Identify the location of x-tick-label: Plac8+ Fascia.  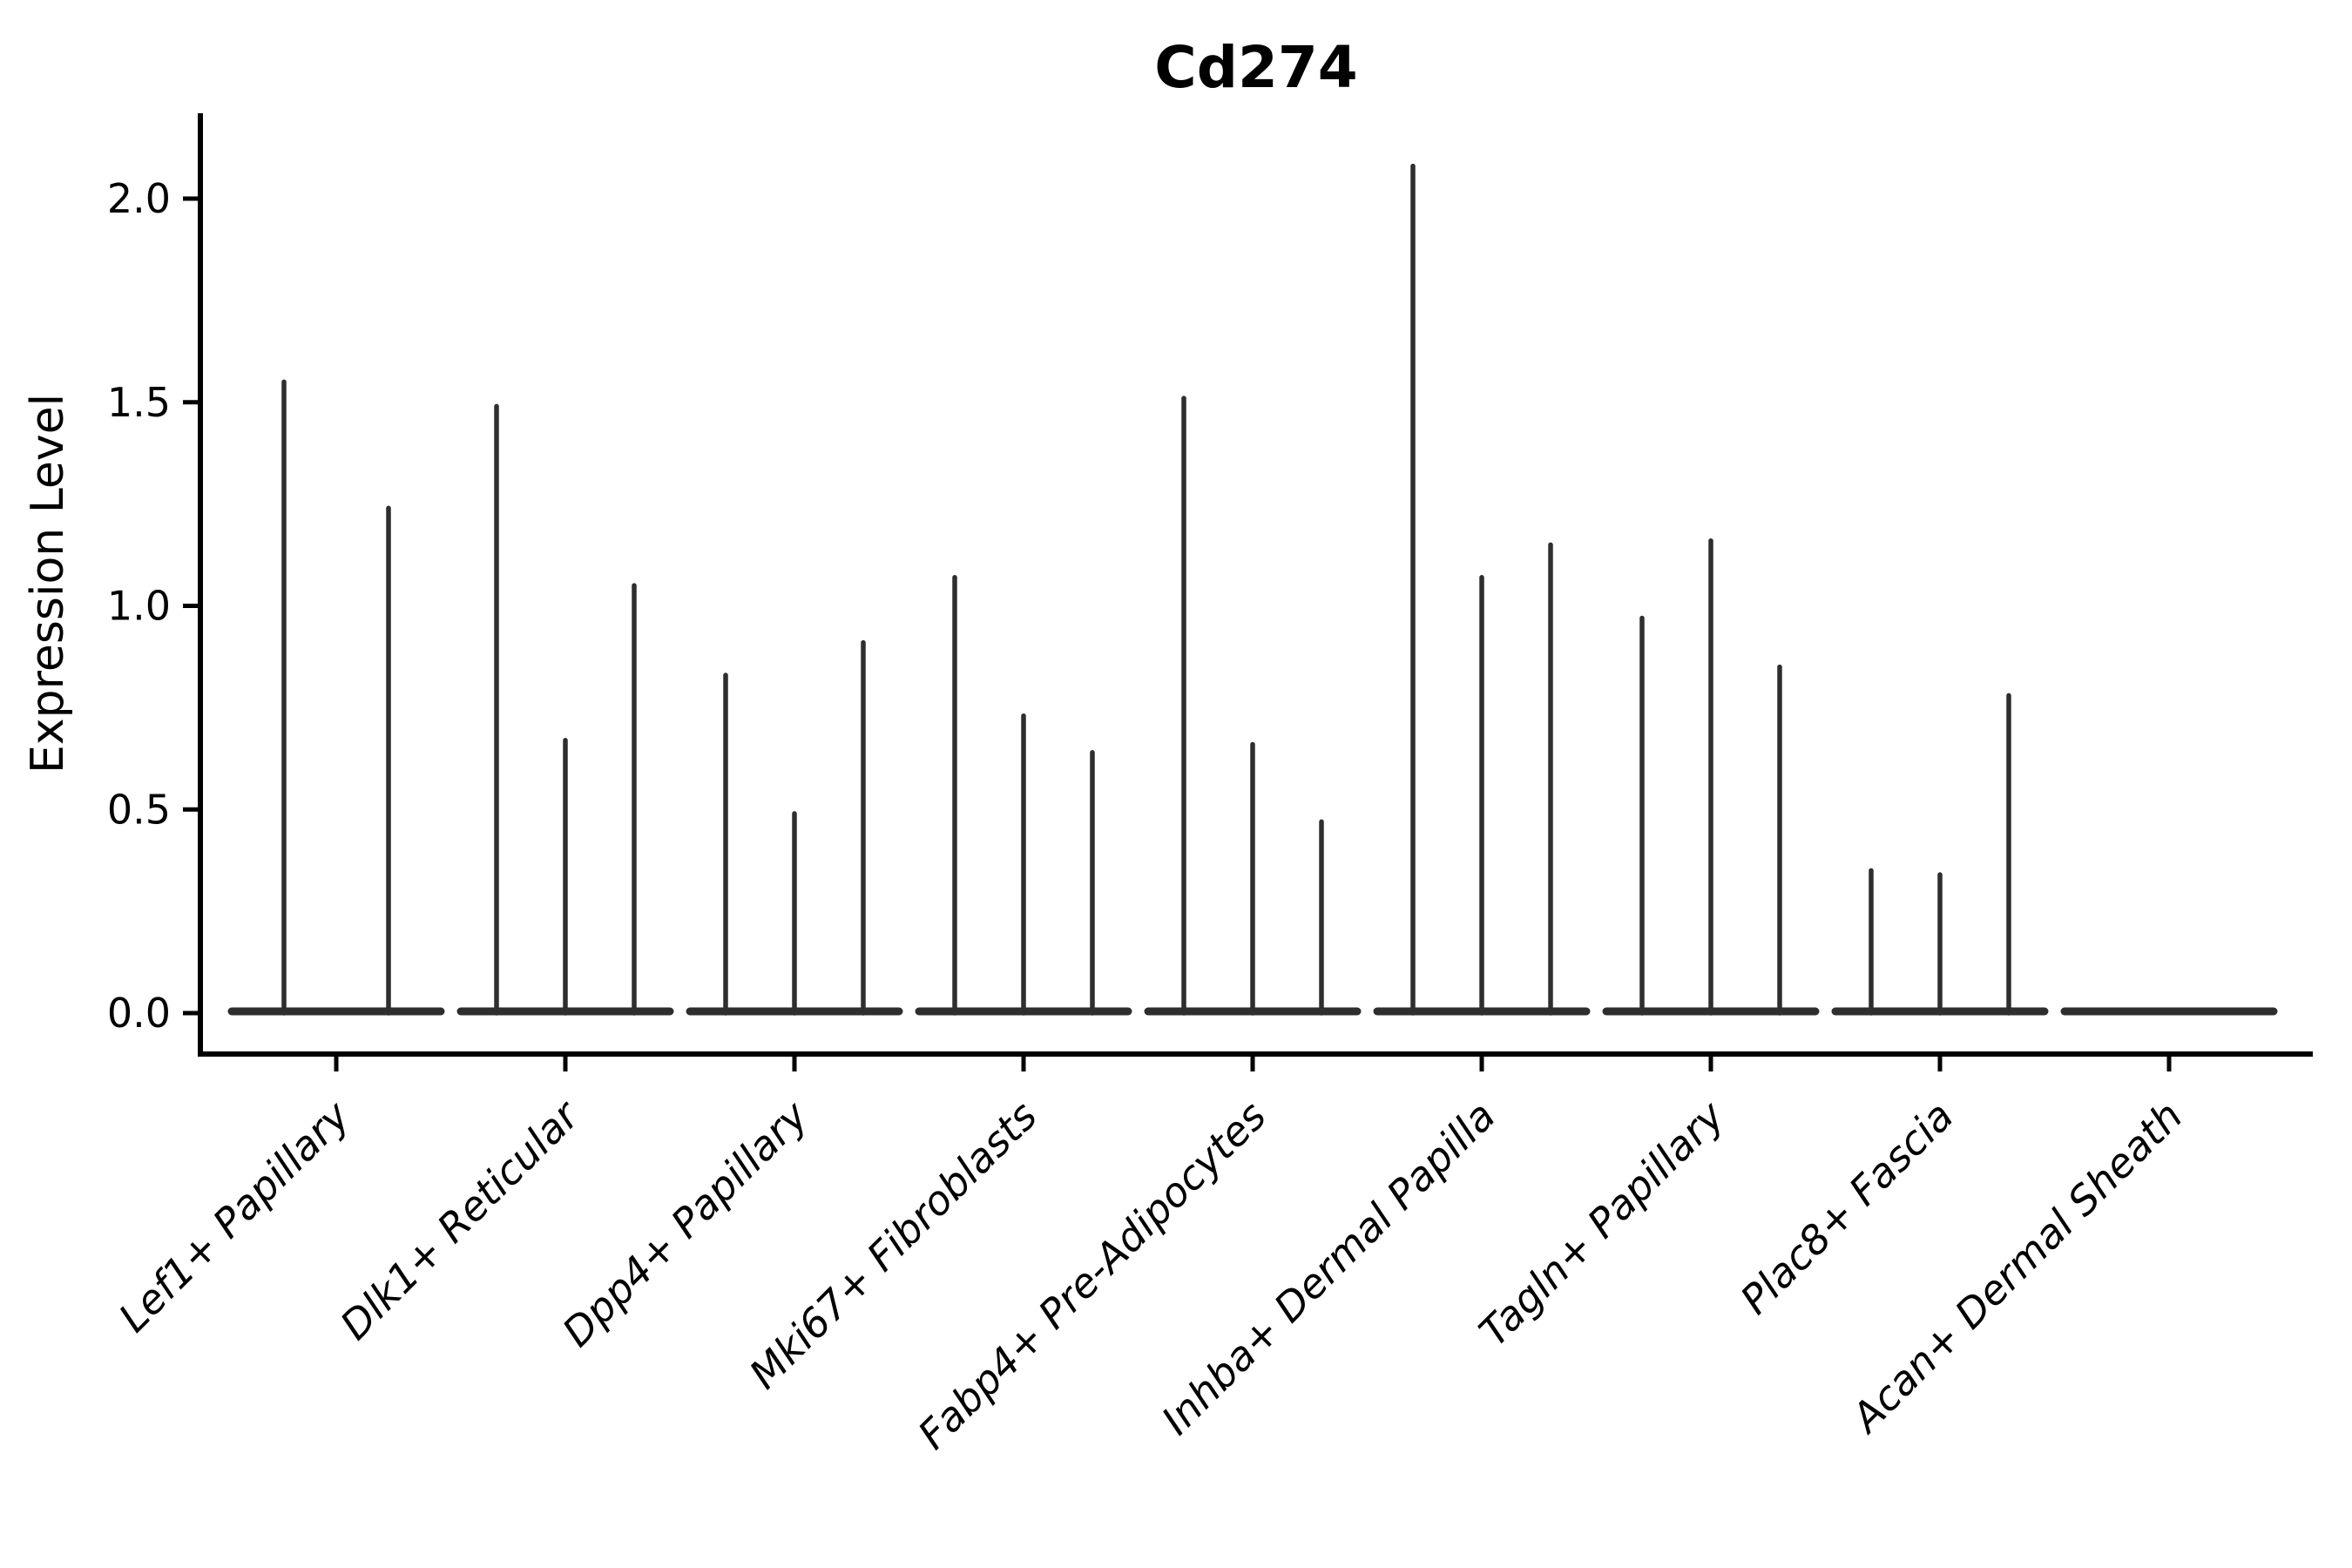
(1846, 1207).